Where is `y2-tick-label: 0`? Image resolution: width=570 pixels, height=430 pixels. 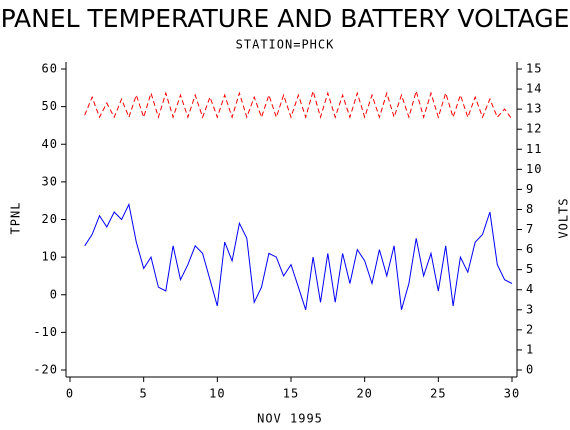 y2-tick-label: 0 is located at coordinates (530, 370).